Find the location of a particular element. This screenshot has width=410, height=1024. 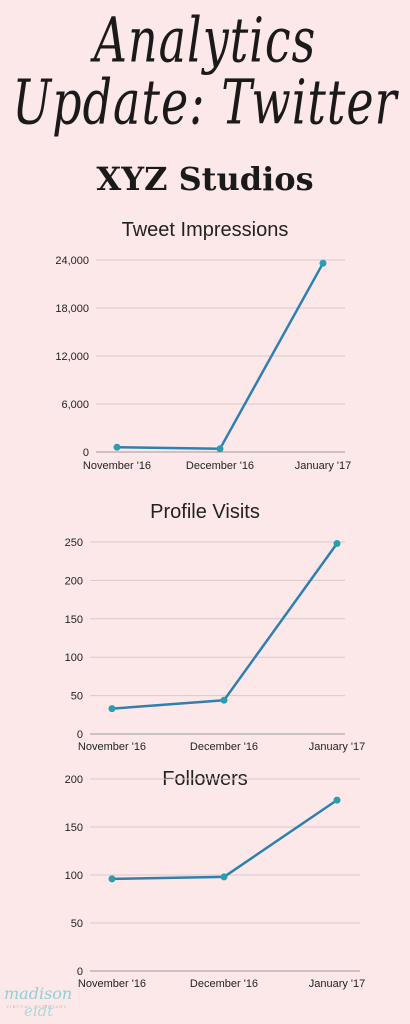

y-tick-label: 18,000 is located at coordinates (72, 309).